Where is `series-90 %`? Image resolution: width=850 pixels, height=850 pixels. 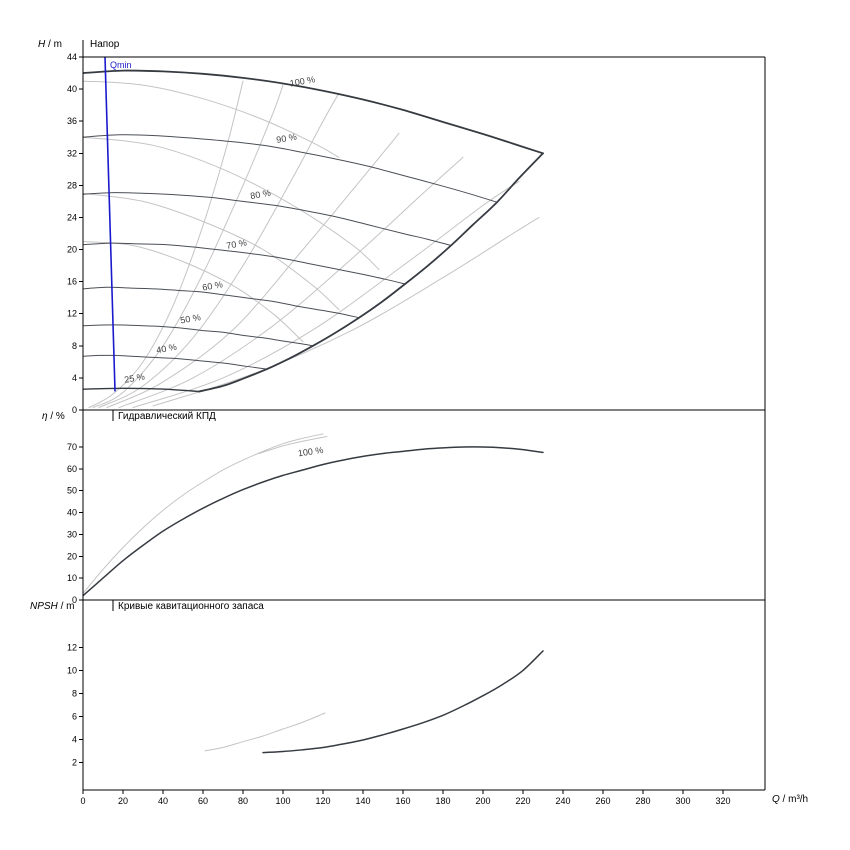
series-90 % is located at coordinates (290, 168).